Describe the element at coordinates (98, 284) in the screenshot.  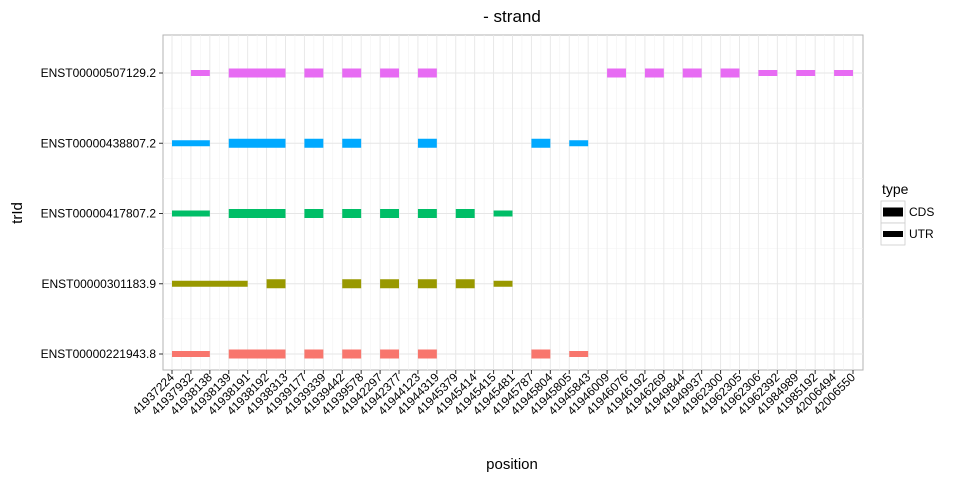
I see `y-tick-label: ENST00000301183.9` at that location.